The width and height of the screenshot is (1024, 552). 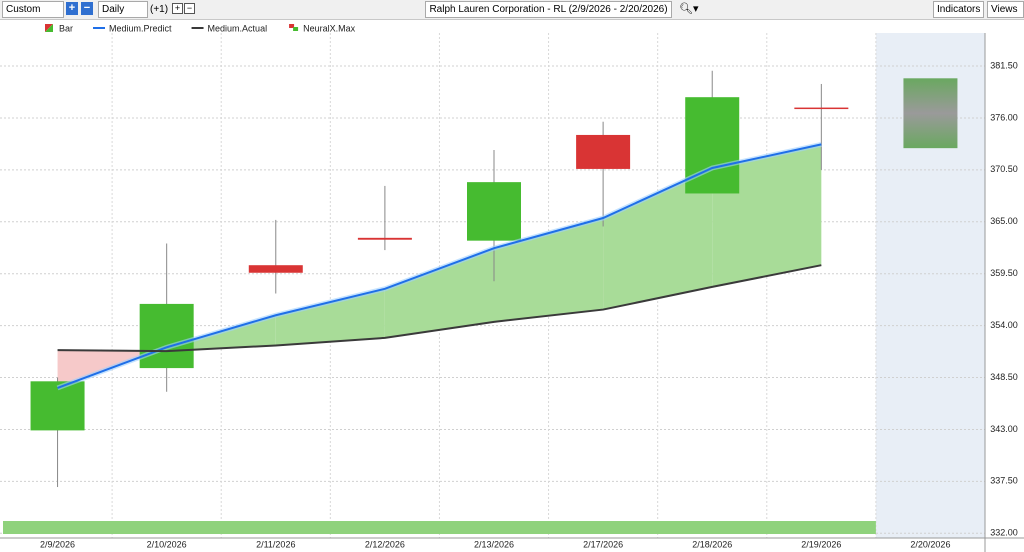 What do you see at coordinates (1004, 533) in the screenshot?
I see `y-tick-label: 332.00` at bounding box center [1004, 533].